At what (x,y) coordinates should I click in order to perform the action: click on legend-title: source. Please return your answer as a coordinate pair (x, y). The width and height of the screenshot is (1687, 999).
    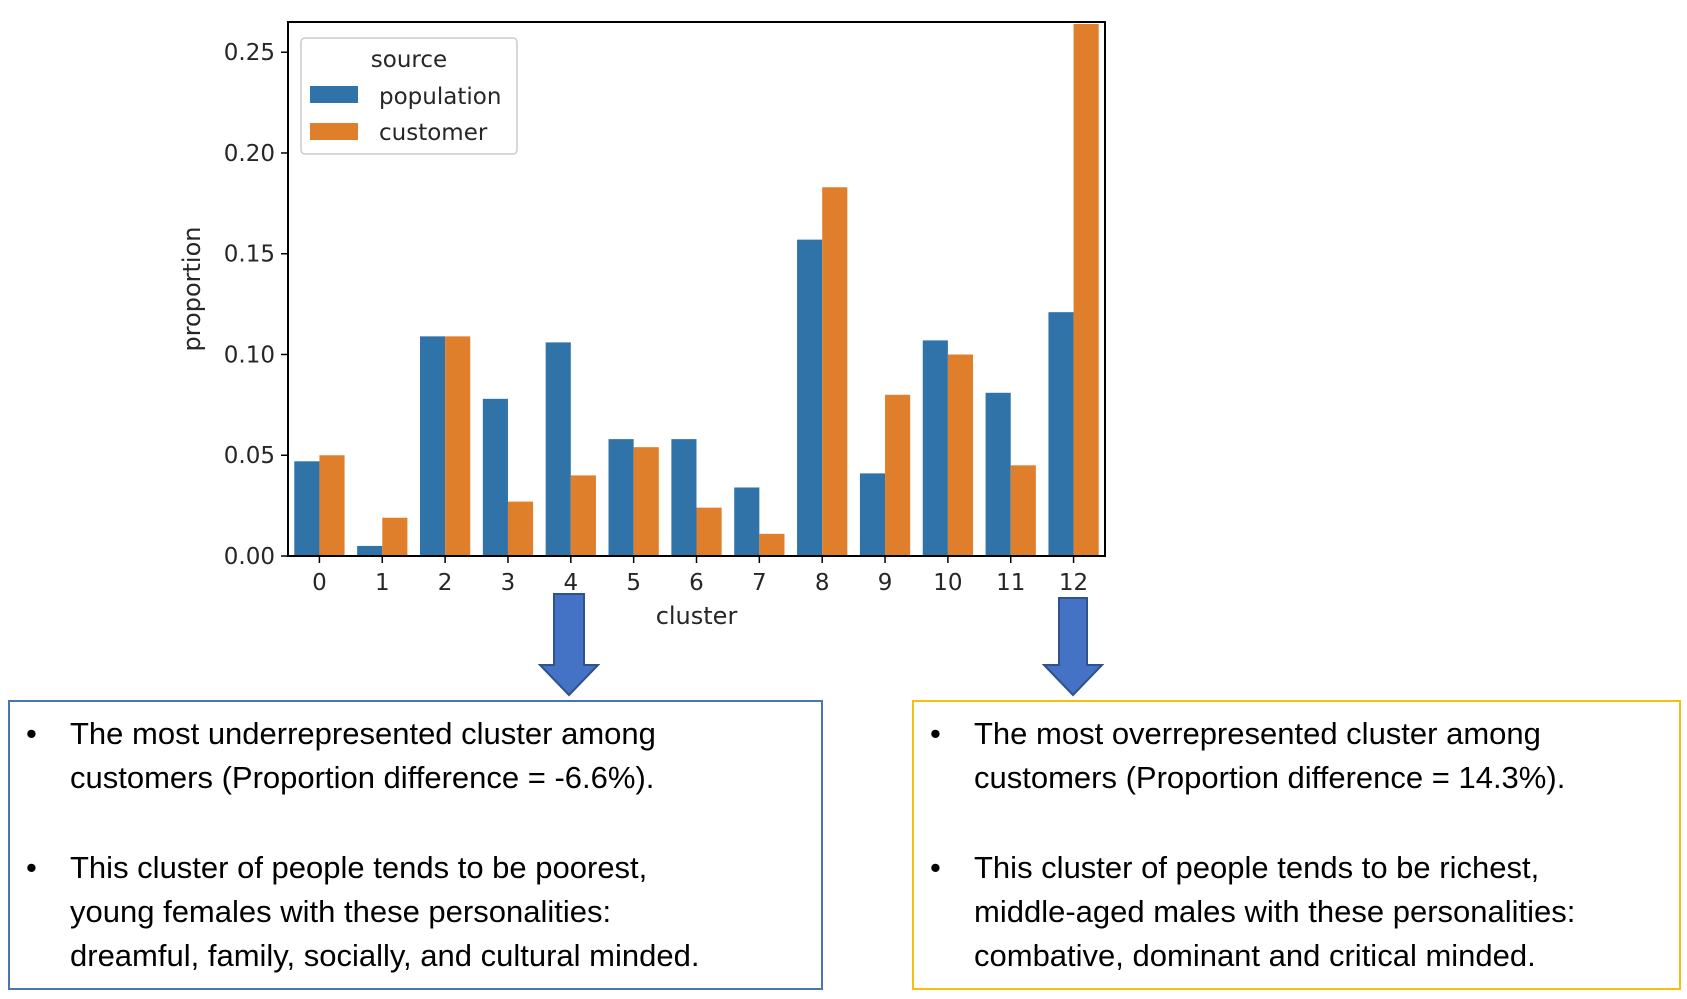
    Looking at the image, I should click on (409, 60).